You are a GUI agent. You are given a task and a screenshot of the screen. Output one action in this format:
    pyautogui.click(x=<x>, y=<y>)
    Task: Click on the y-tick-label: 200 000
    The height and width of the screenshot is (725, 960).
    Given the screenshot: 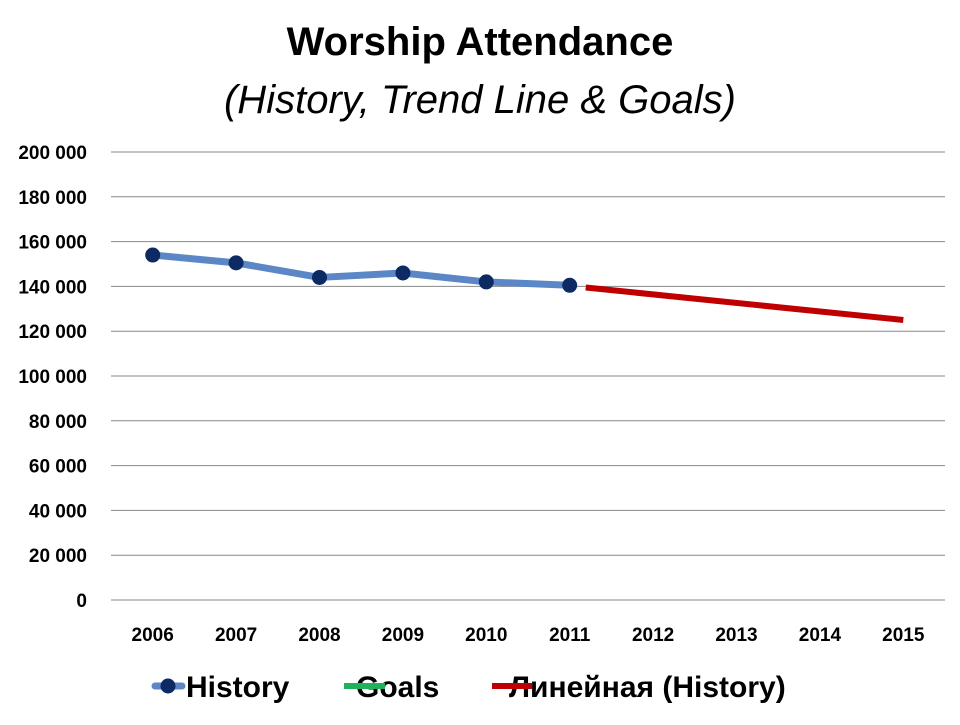 What is the action you would take?
    pyautogui.click(x=52, y=153)
    